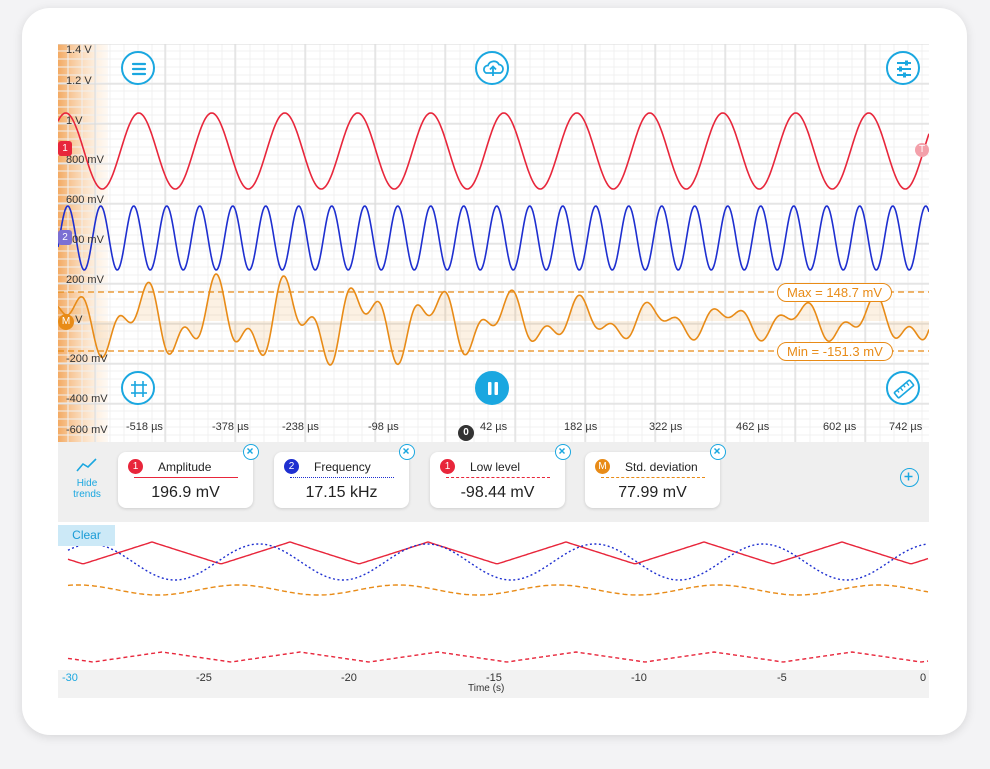 The height and width of the screenshot is (769, 990). What do you see at coordinates (495, 467) in the screenshot?
I see `measurement-name: Low level` at bounding box center [495, 467].